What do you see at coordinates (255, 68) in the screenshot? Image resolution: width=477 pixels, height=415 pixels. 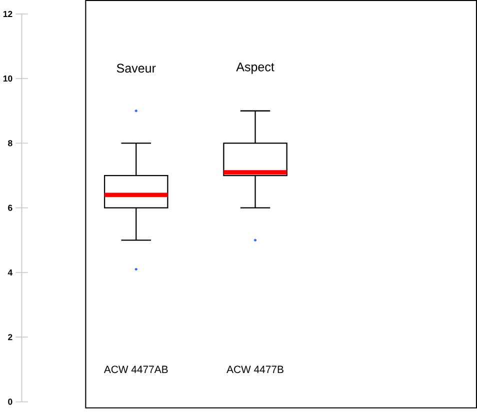 I see `annotation: Aspect` at bounding box center [255, 68].